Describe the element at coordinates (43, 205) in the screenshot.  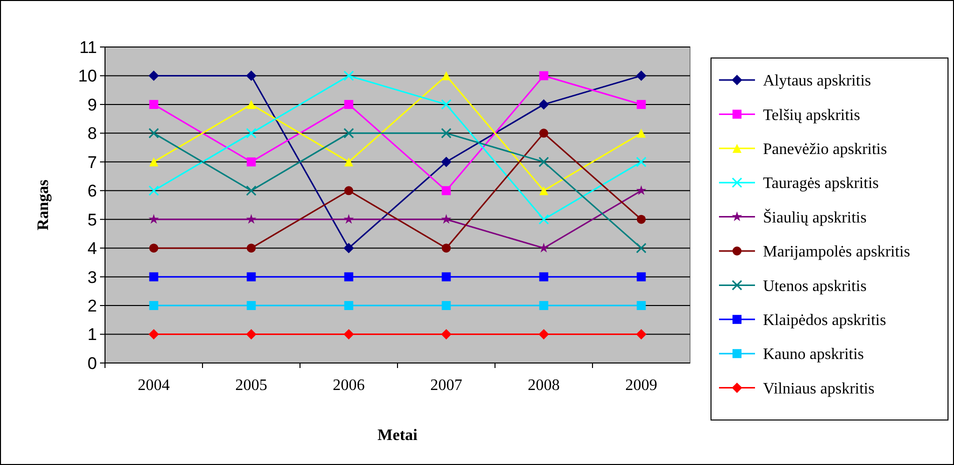
I see `y-axis-title: Rangas` at that location.